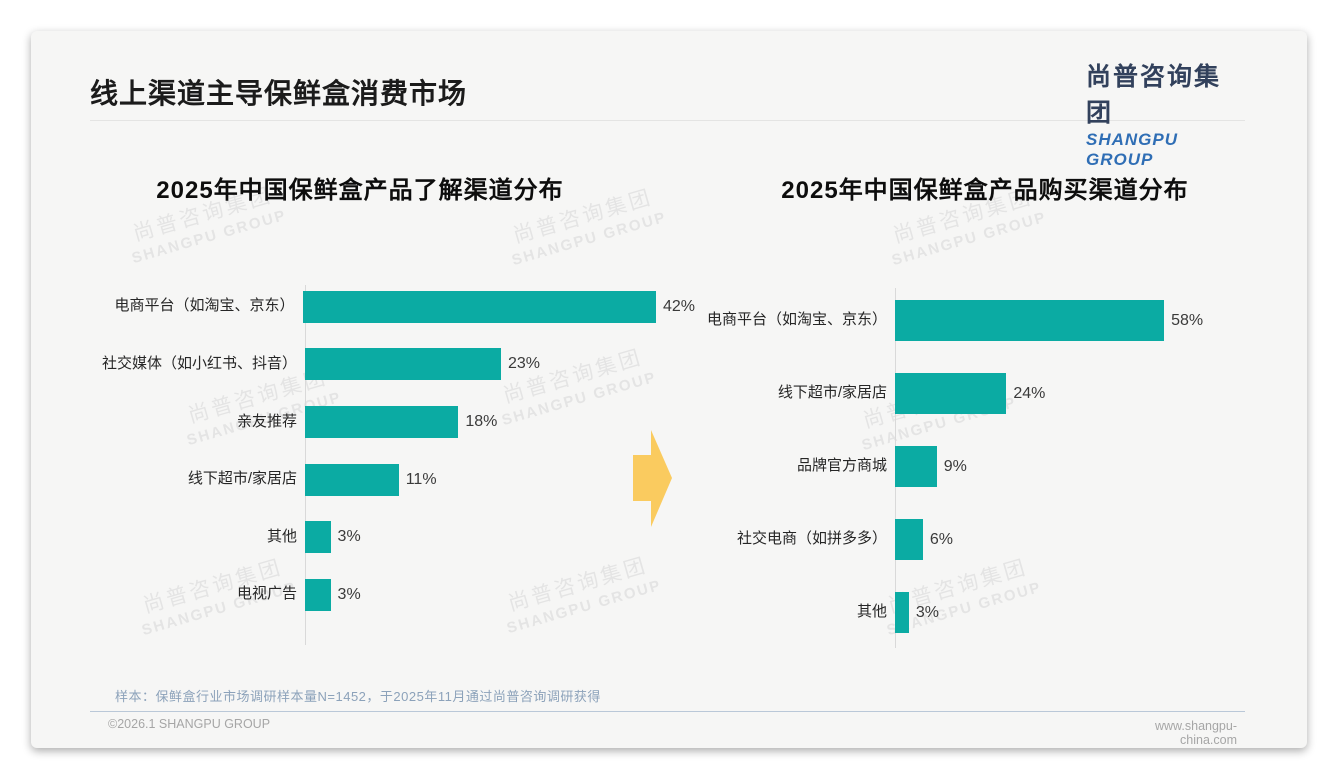 The width and height of the screenshot is (1340, 780). Describe the element at coordinates (1029, 393) in the screenshot. I see `value-label: 24%` at that location.